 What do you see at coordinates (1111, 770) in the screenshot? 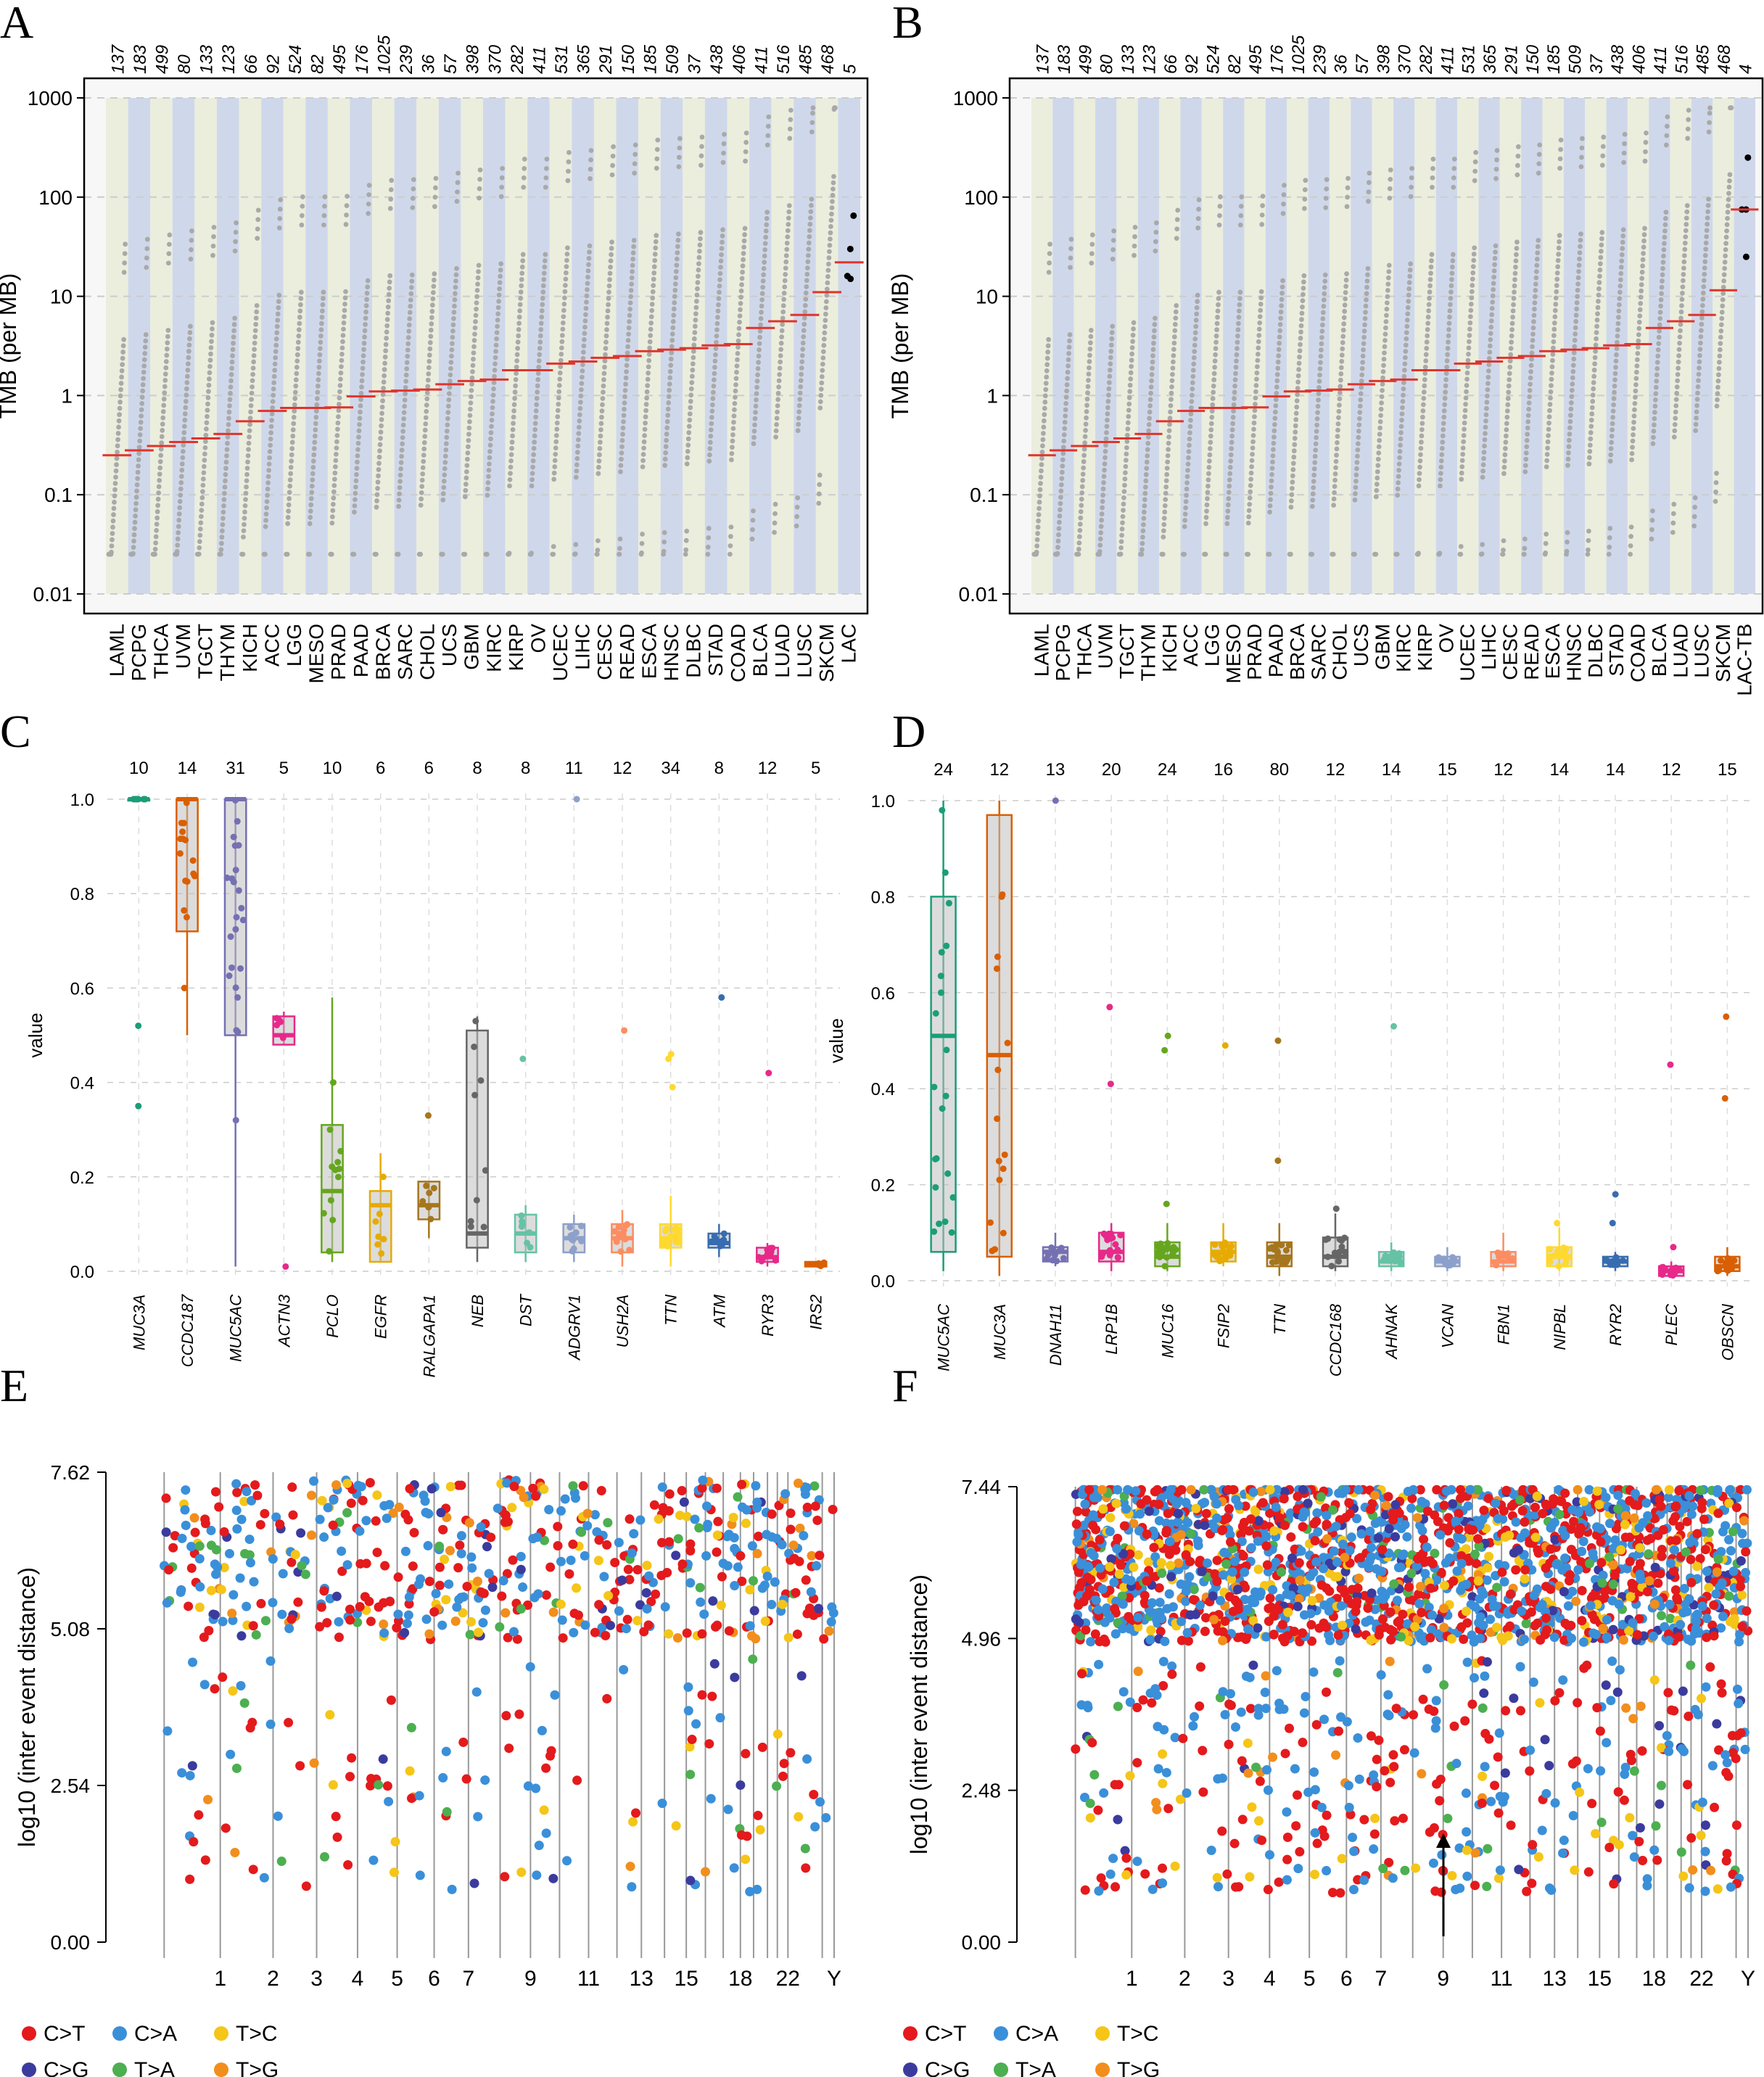
I see `sample-count: 20` at bounding box center [1111, 770].